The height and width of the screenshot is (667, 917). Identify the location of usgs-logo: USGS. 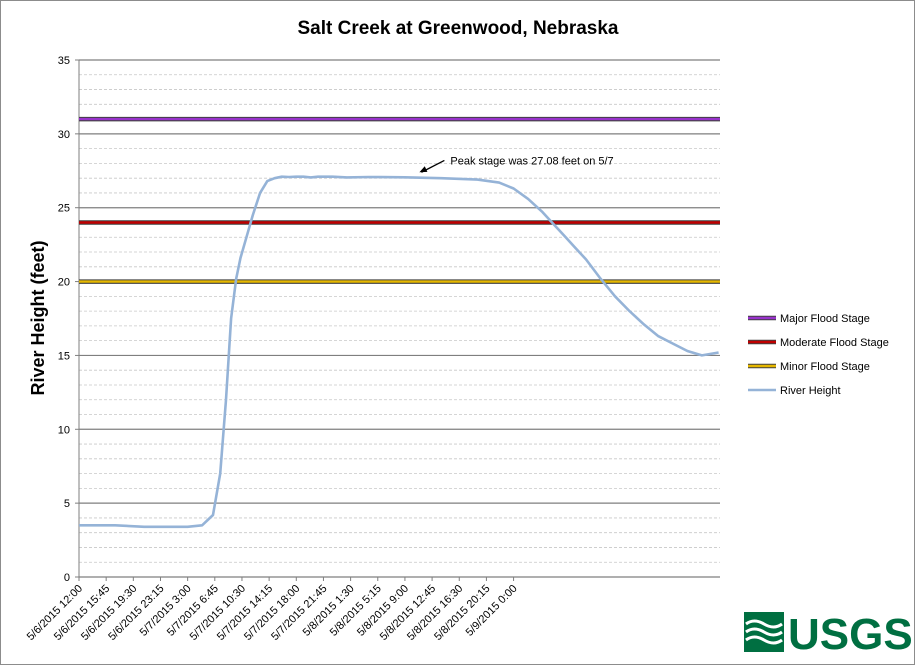
(828, 634).